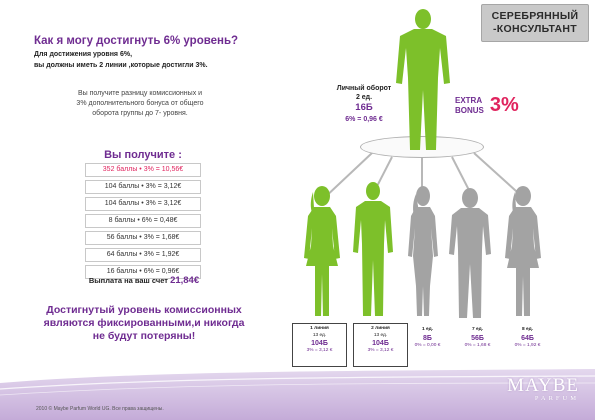 The width and height of the screenshot is (595, 420). Describe the element at coordinates (319, 328) in the screenshot. I see `line-box-label: 1 линия` at that location.